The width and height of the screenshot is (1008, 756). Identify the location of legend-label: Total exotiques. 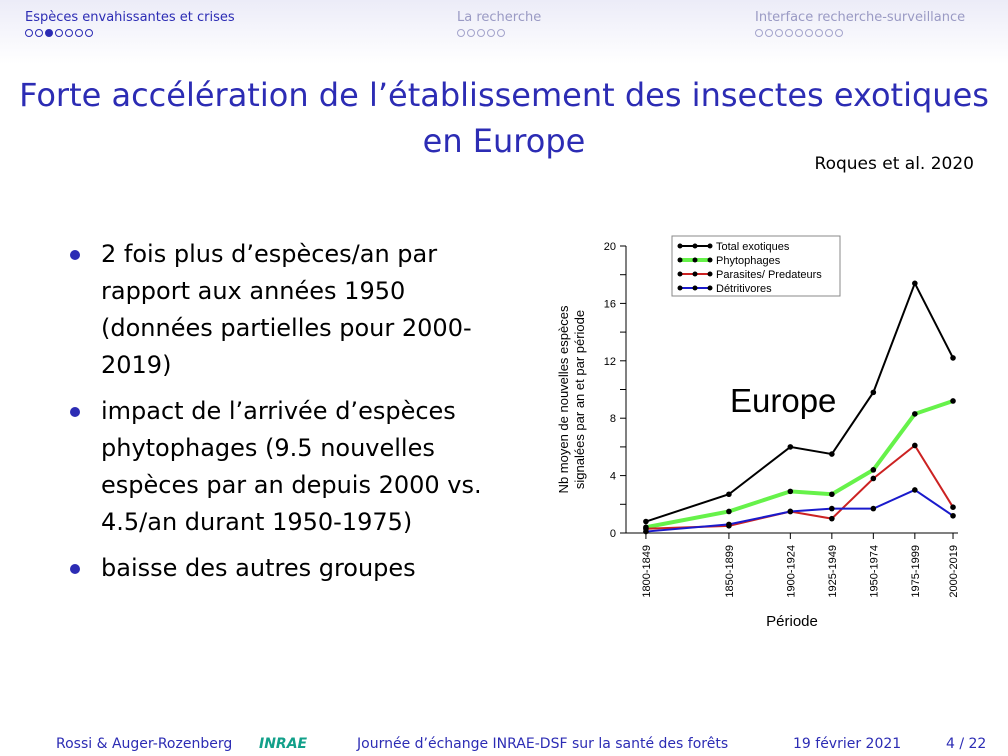
(753, 247).